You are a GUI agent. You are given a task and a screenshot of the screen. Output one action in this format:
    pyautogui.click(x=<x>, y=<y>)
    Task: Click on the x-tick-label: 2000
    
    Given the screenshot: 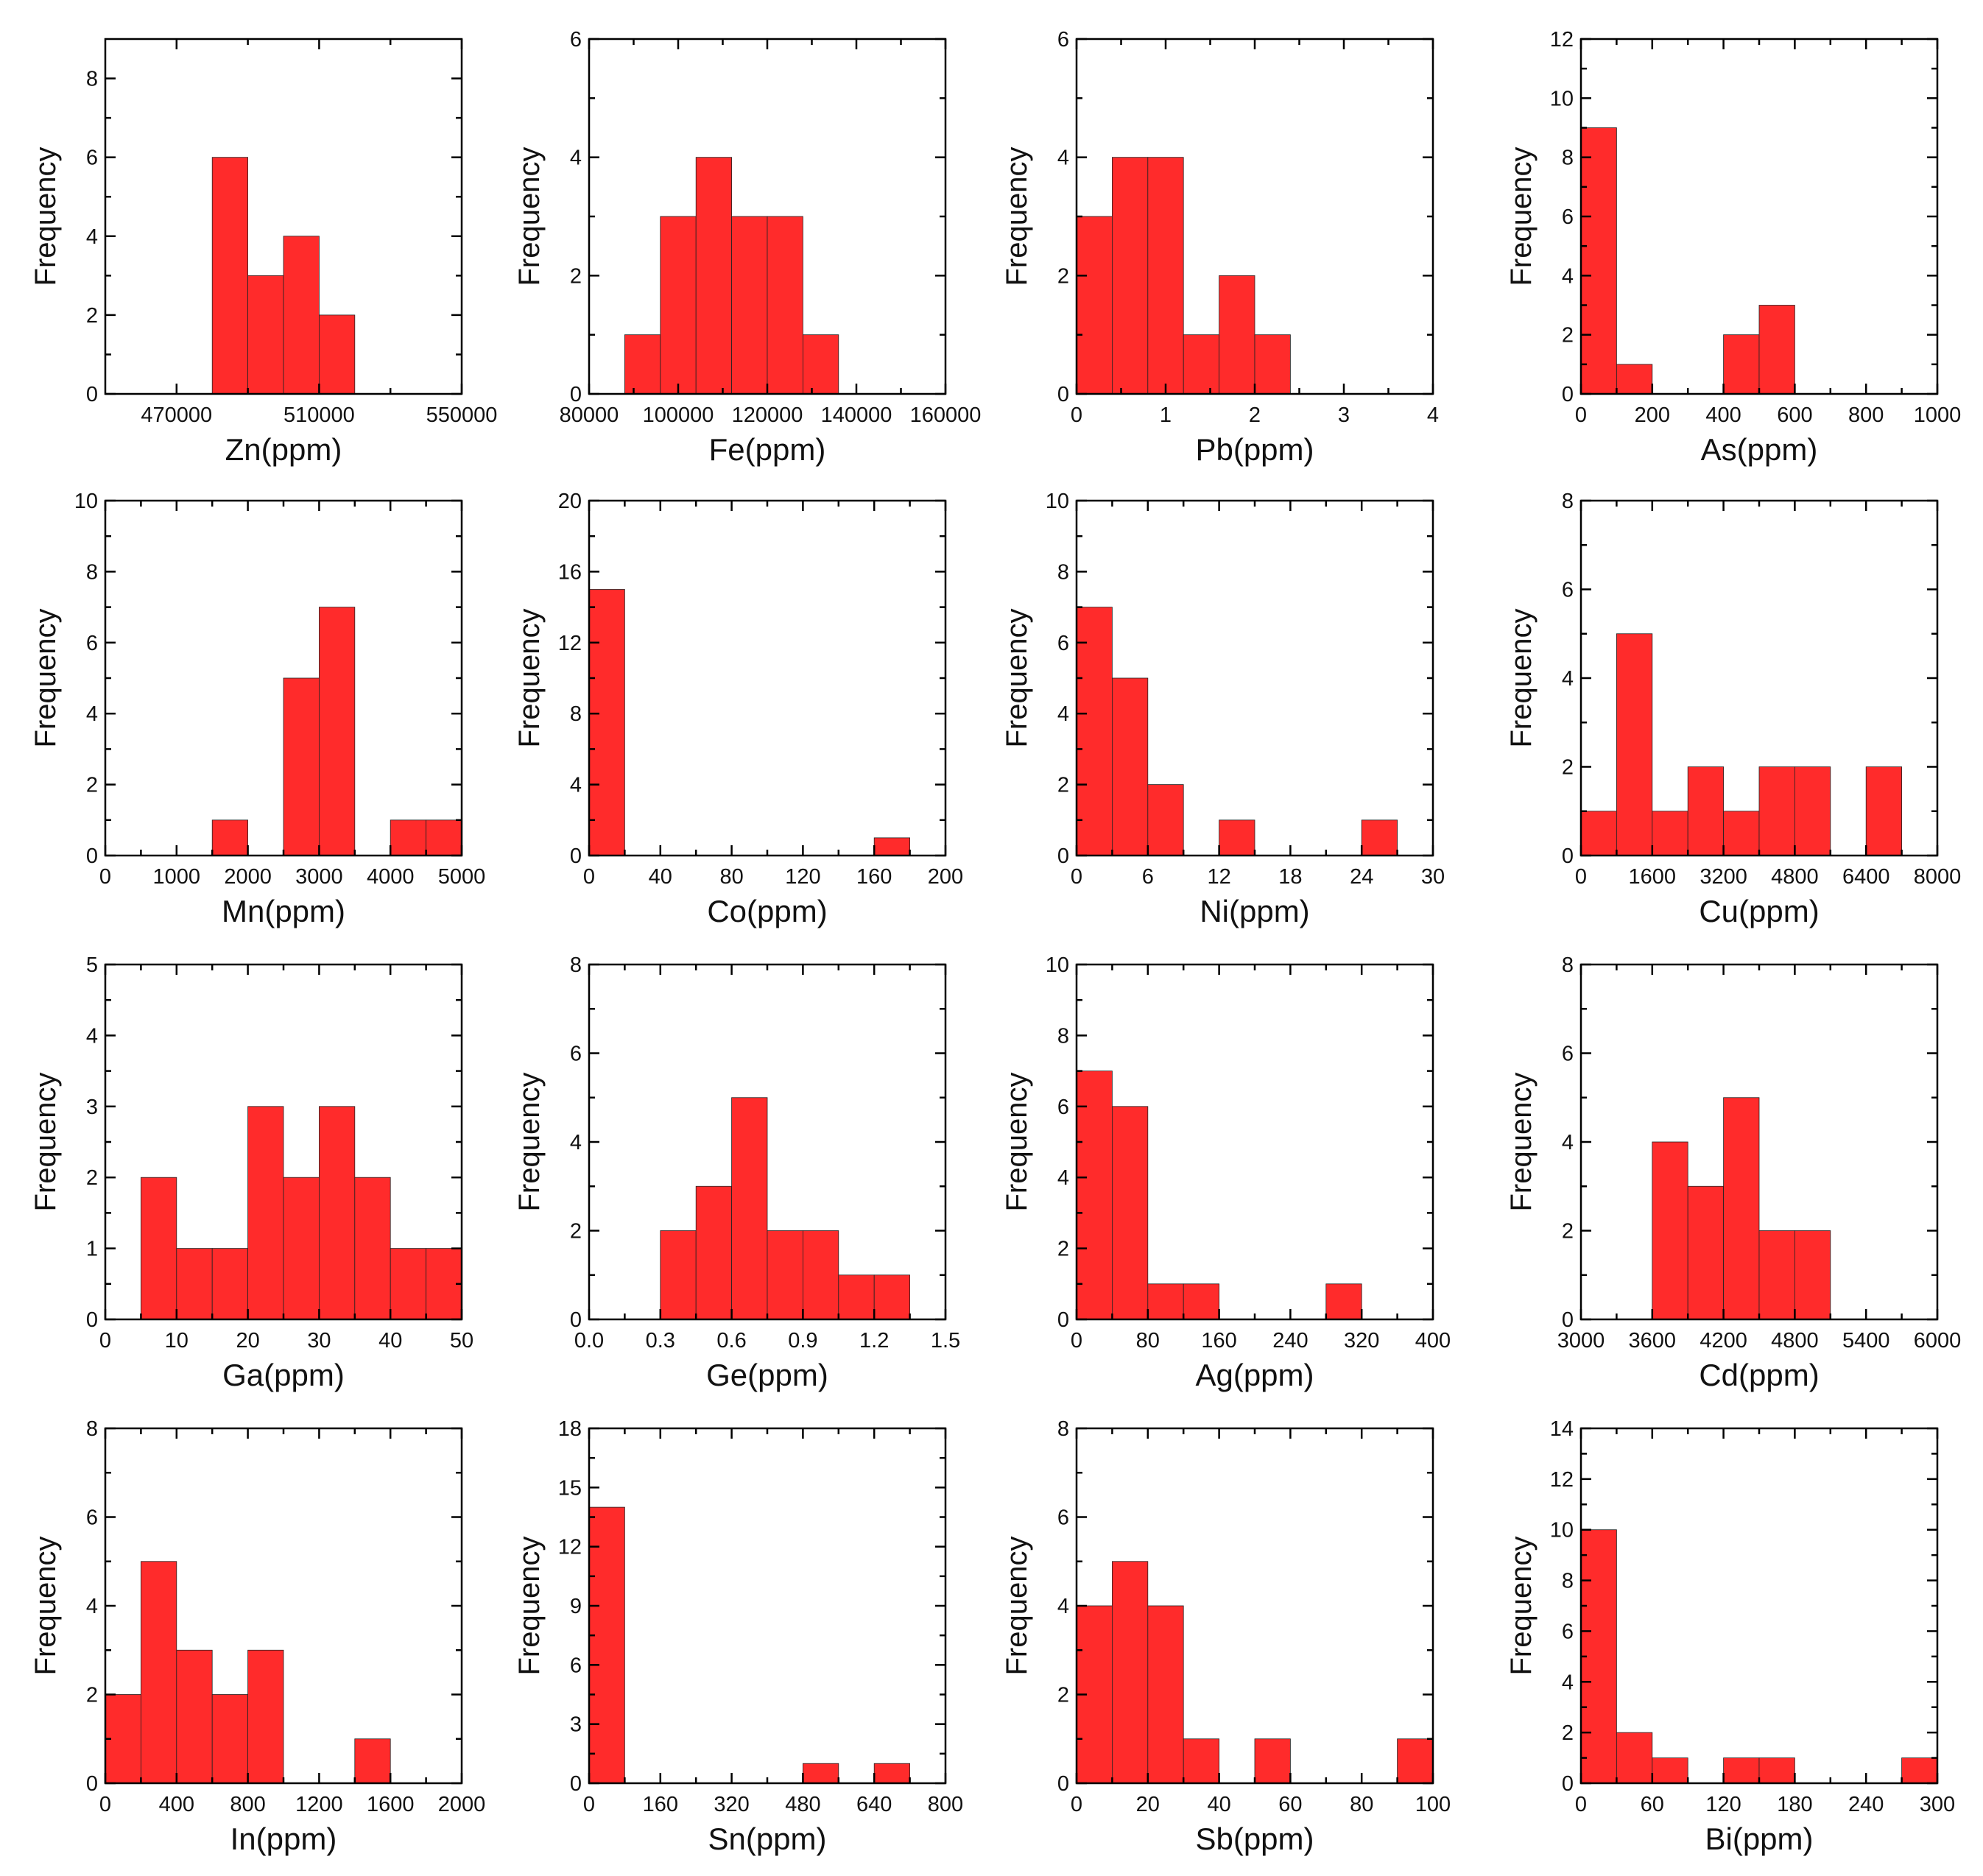 What is the action you would take?
    pyautogui.click(x=248, y=877)
    